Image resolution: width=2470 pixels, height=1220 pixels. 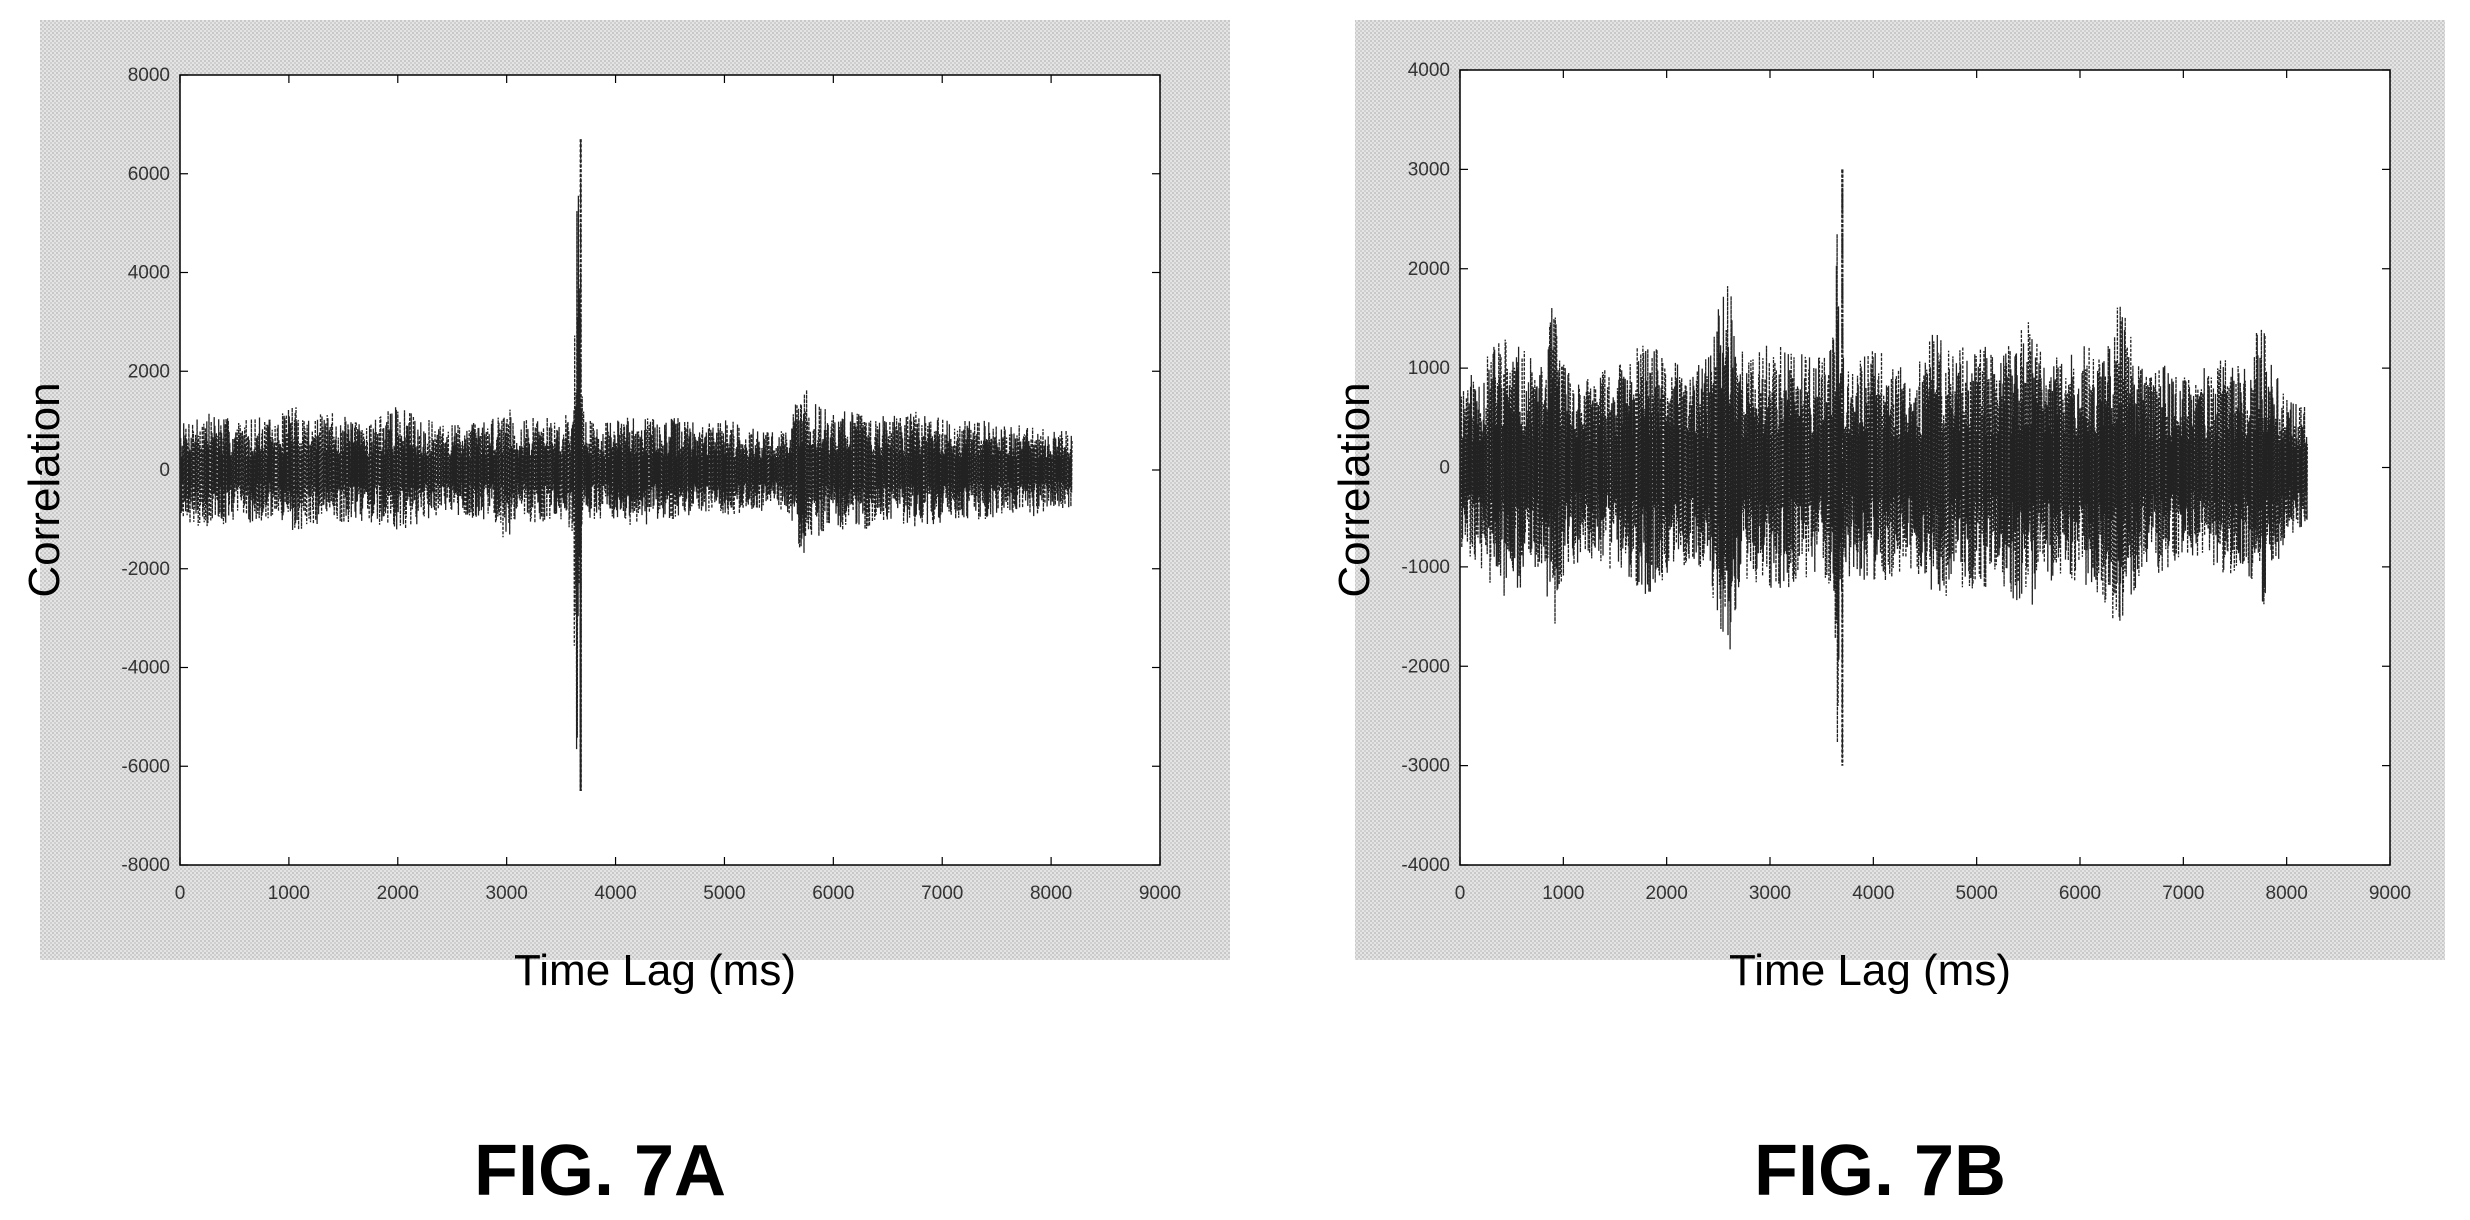 What do you see at coordinates (1429, 368) in the screenshot?
I see `y-tick-label: 1000` at bounding box center [1429, 368].